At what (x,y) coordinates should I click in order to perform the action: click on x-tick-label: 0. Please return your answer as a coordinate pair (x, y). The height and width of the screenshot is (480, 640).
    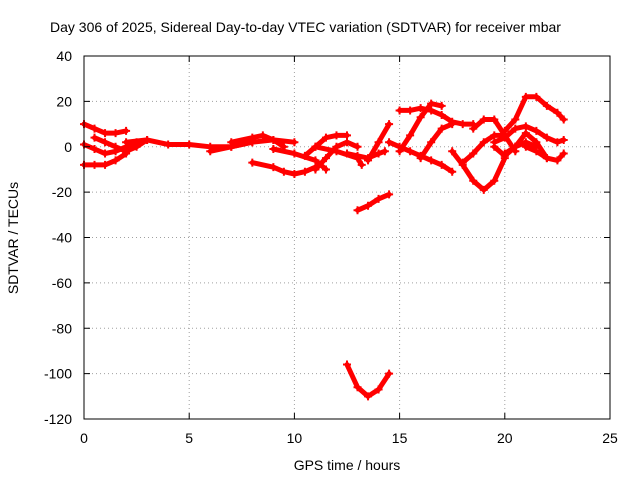
    Looking at the image, I should click on (84, 438).